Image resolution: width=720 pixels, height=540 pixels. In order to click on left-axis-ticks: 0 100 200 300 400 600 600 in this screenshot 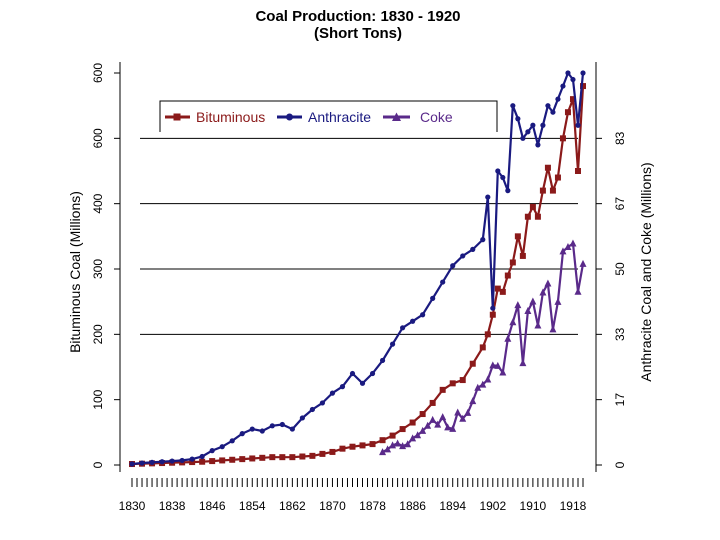, I will do `click(105, 265)`.